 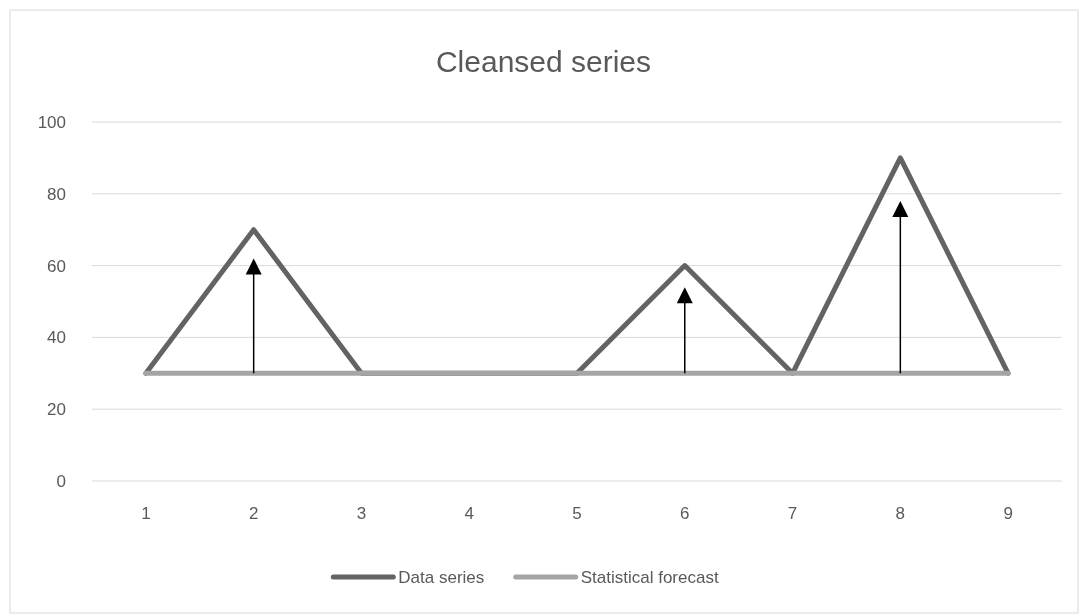 I want to click on legend-label: Statistical forecast, so click(x=649, y=577).